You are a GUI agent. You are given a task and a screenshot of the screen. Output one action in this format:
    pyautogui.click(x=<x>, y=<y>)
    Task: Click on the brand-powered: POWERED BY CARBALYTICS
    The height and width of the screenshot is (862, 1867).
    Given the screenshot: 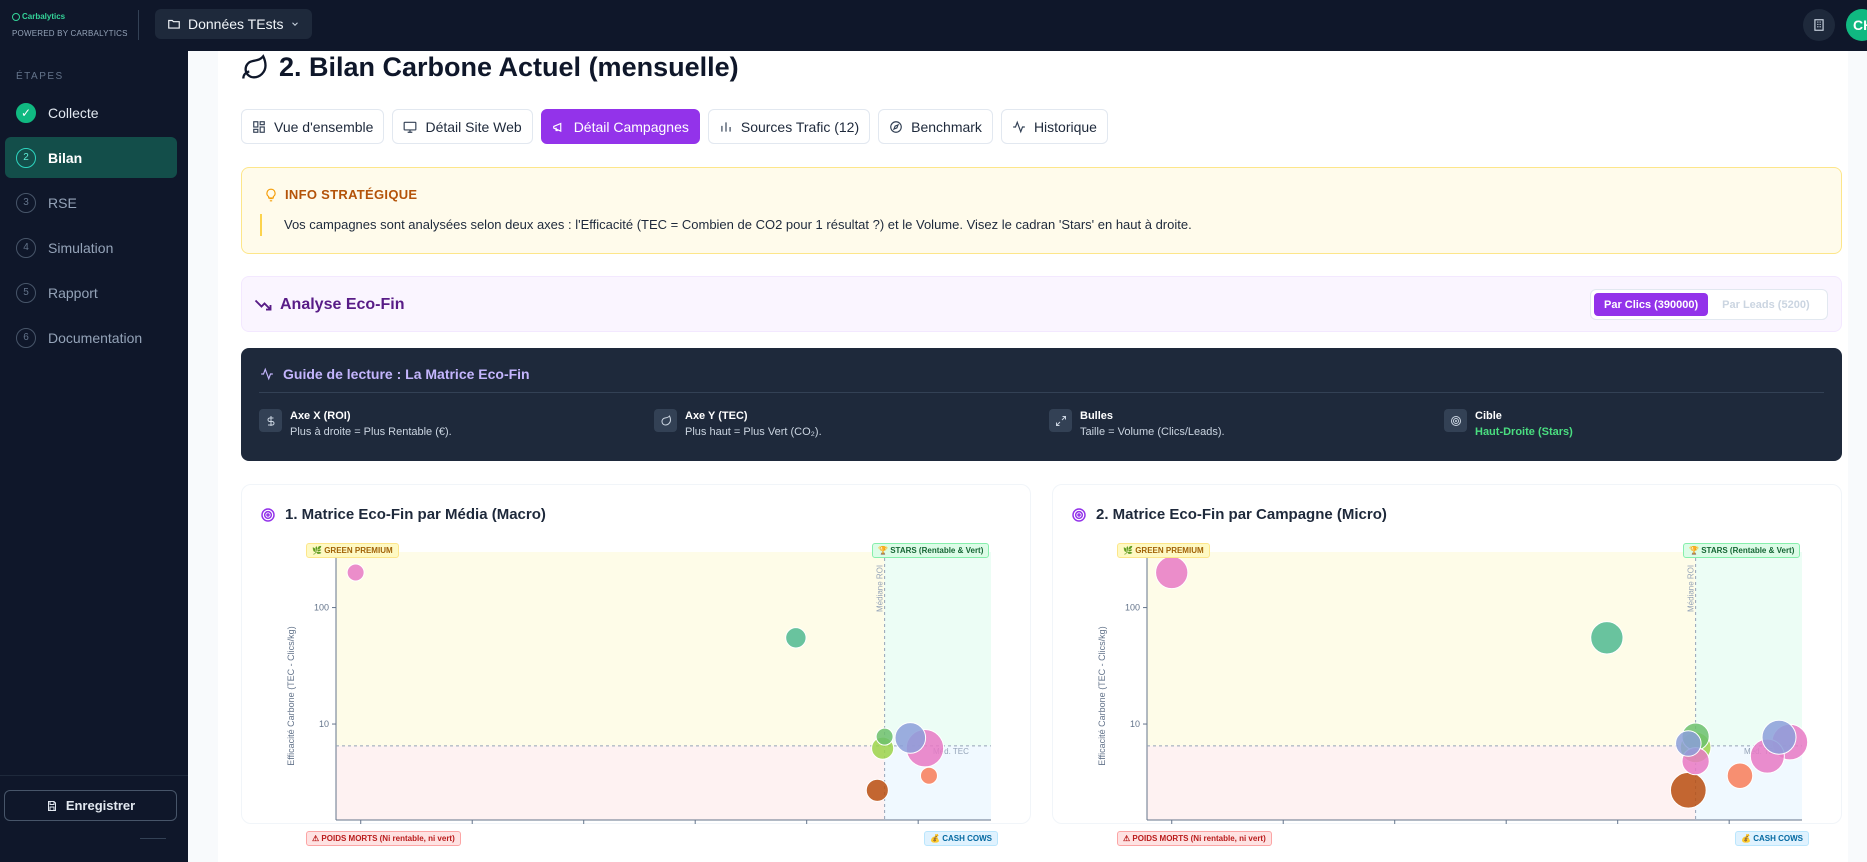 What is the action you would take?
    pyautogui.click(x=70, y=33)
    